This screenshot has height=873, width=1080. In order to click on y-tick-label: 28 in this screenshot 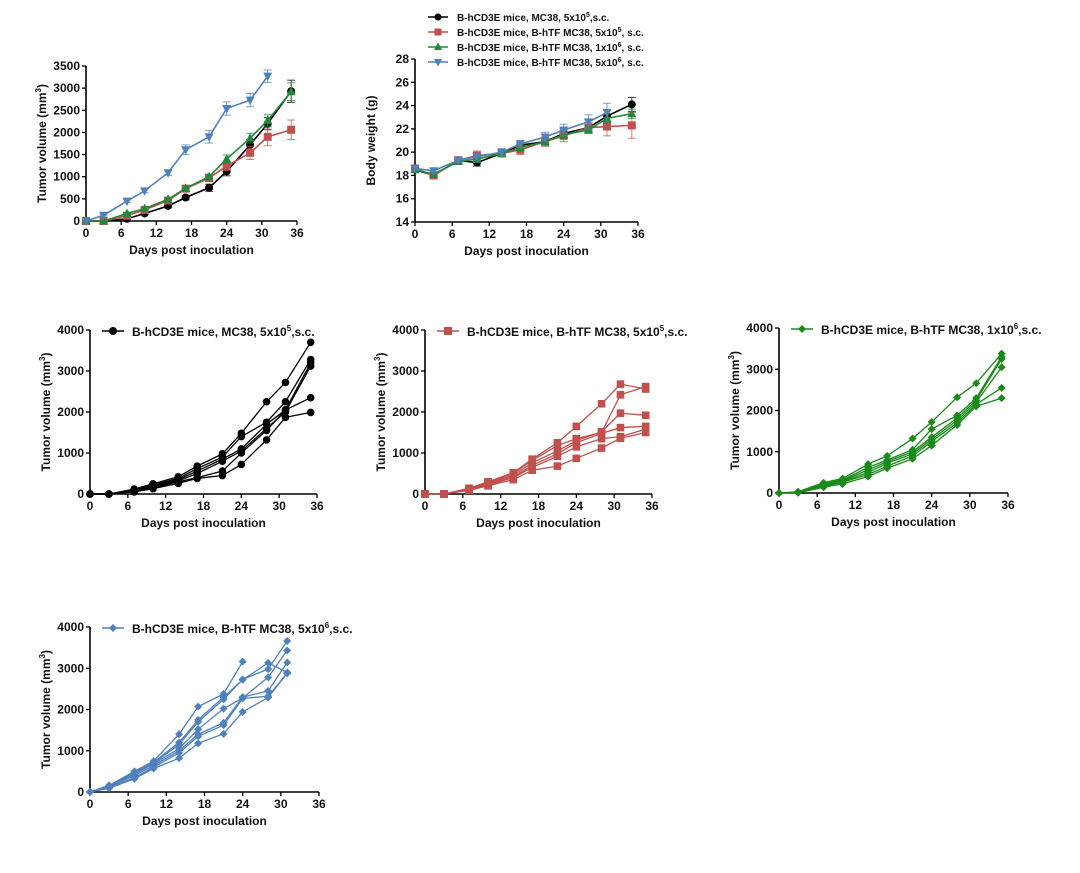, I will do `click(403, 59)`.